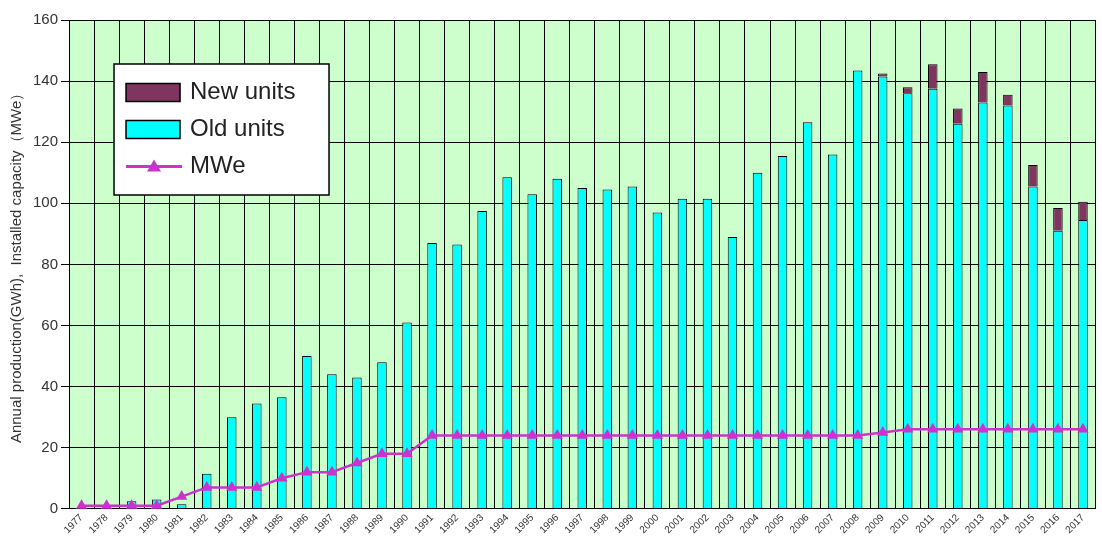 The width and height of the screenshot is (1102, 543). I want to click on y-tick-label: 120, so click(46, 141).